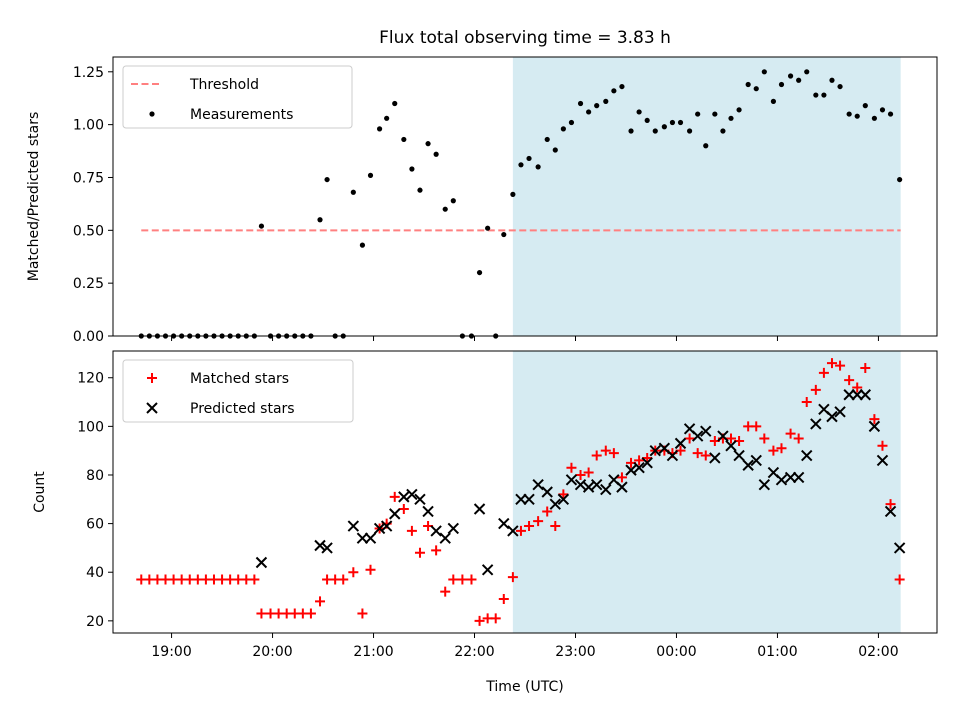 The image size is (960, 720). What do you see at coordinates (237, 97) in the screenshot?
I see `legend-box` at bounding box center [237, 97].